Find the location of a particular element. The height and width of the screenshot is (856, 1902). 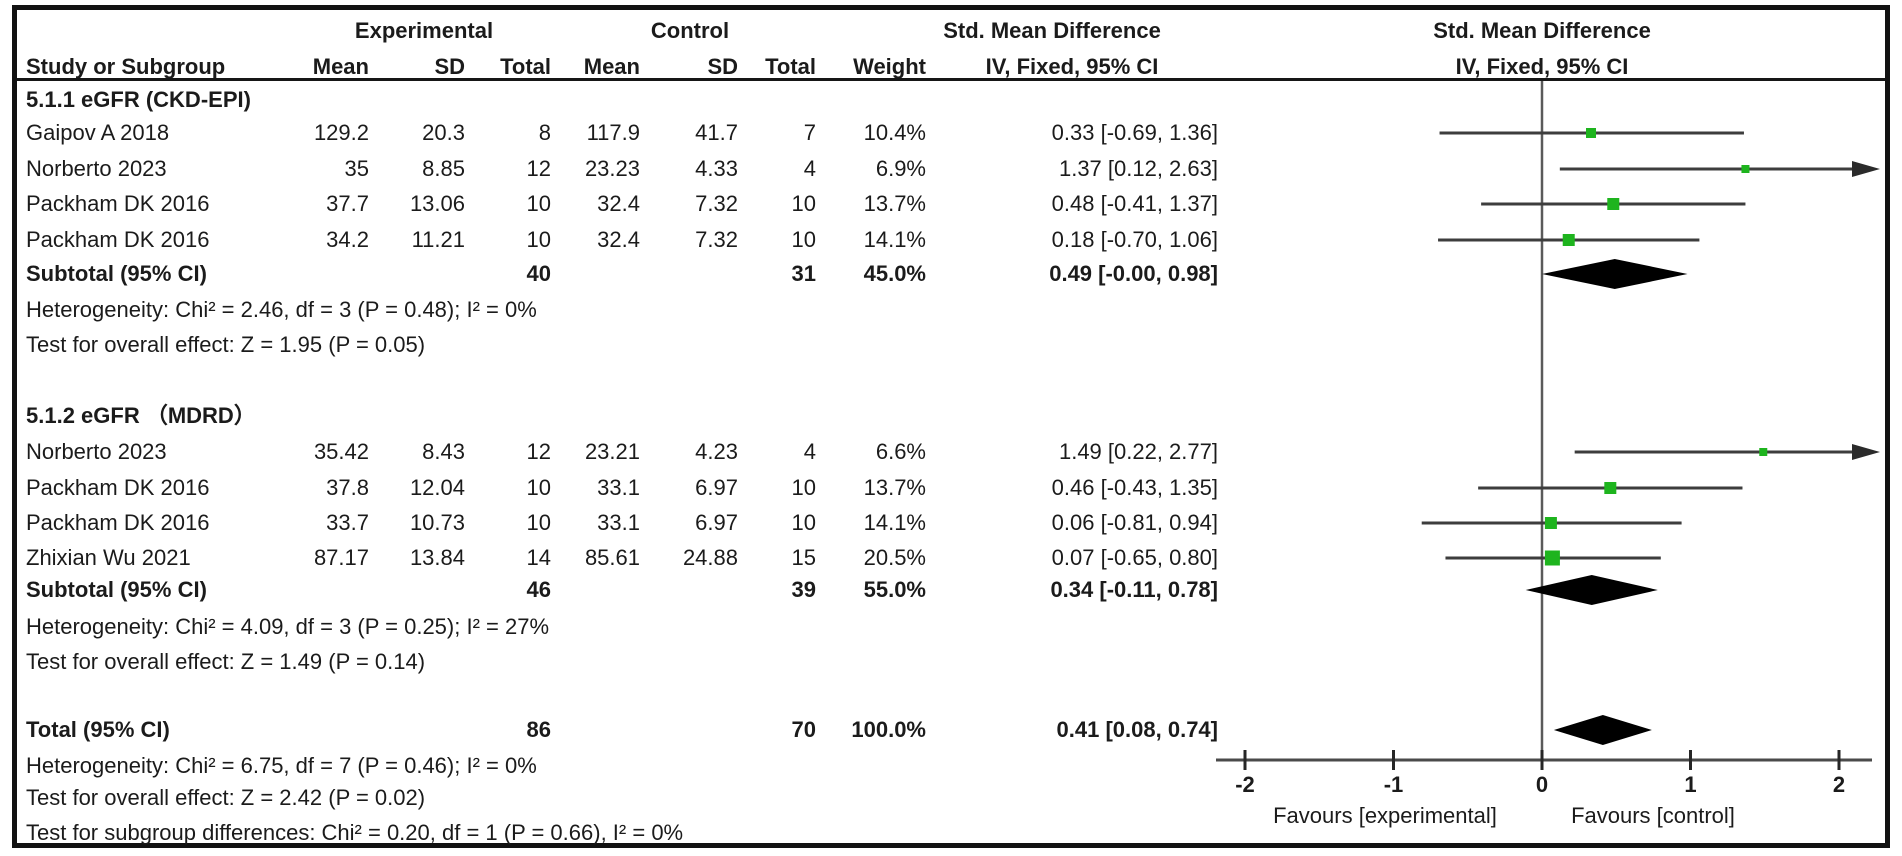

col-header-total-exp: Total is located at coordinates (525, 66).